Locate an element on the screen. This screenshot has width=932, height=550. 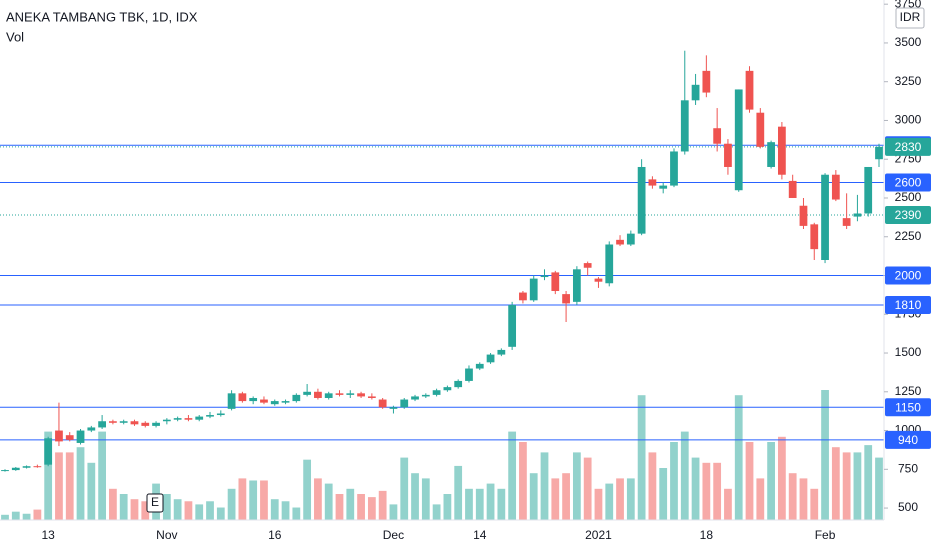
y-tick-label: 3000 is located at coordinates (908, 120).